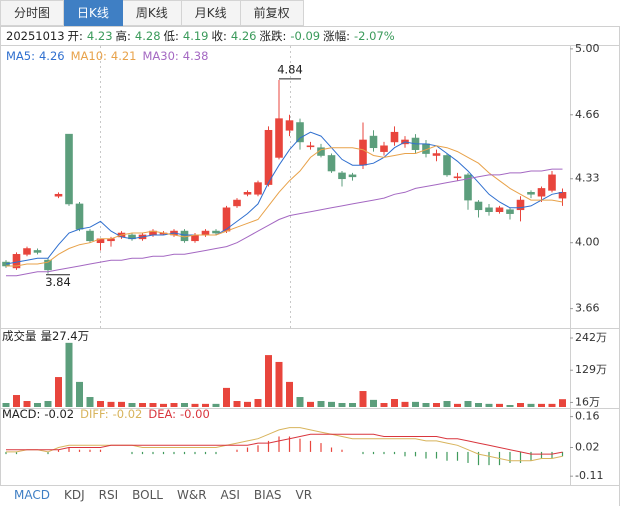 This screenshot has height=506, width=620. Describe the element at coordinates (93, 13) in the screenshot. I see `tab-active: 日K线` at that location.